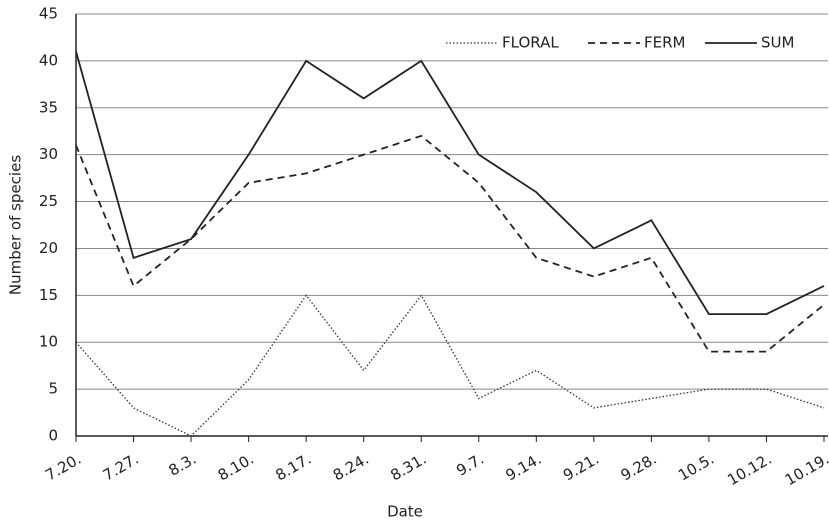 The width and height of the screenshot is (829, 524). I want to click on y-tick-label: 25, so click(48, 201).